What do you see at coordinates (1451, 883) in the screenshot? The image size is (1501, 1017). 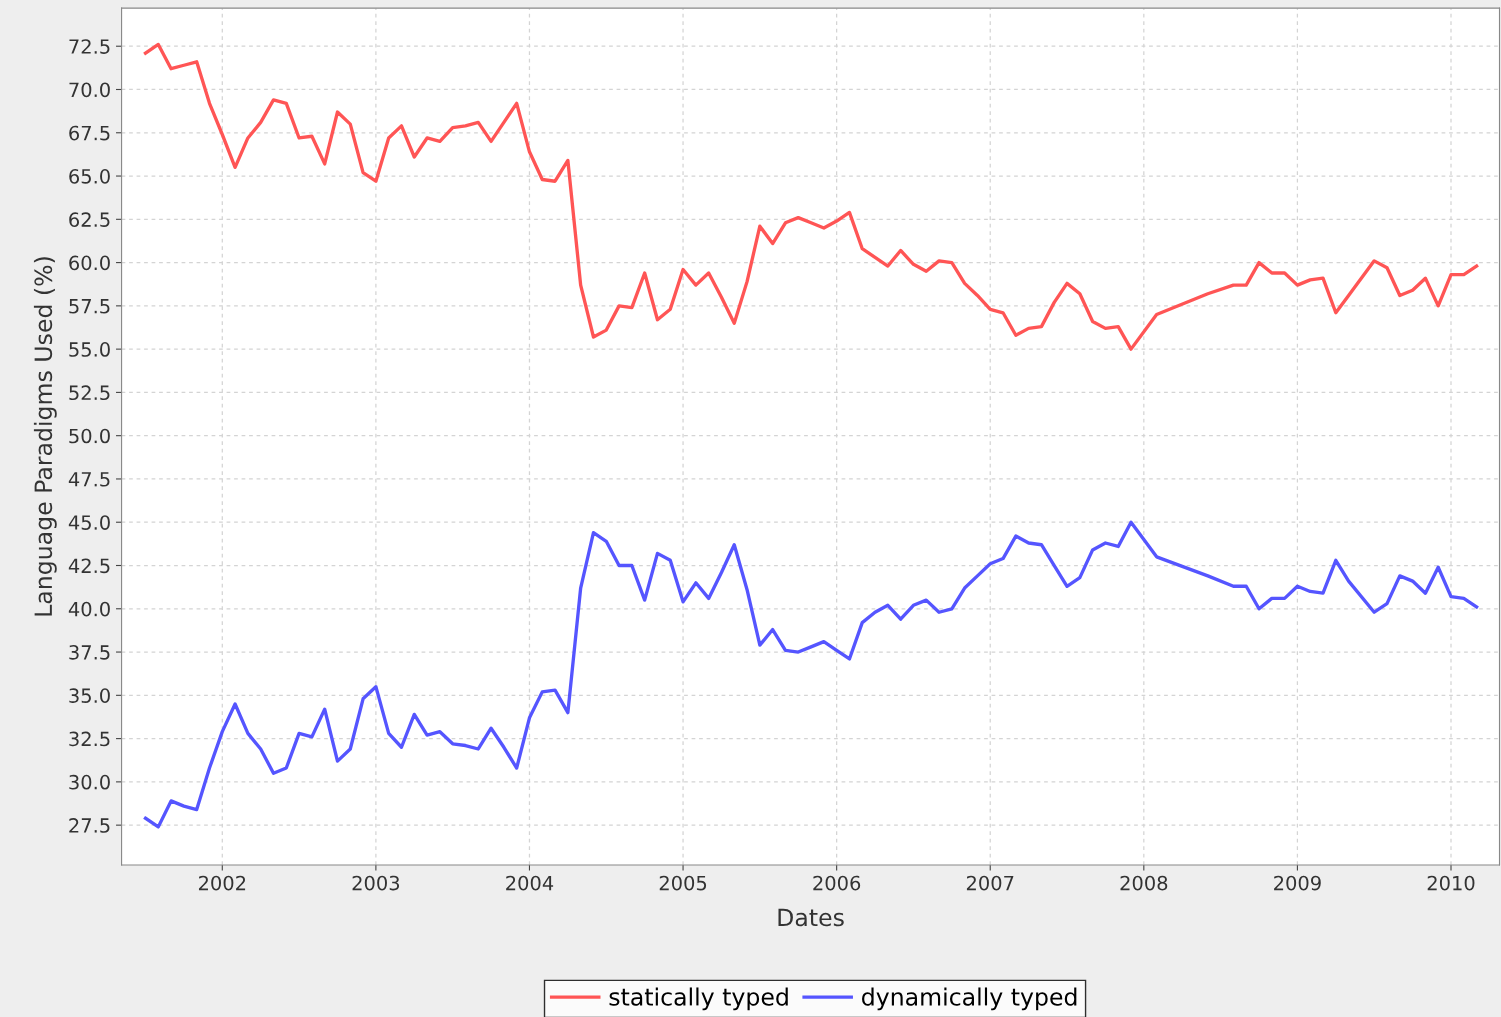 I see `x-tick-label: 2010` at bounding box center [1451, 883].